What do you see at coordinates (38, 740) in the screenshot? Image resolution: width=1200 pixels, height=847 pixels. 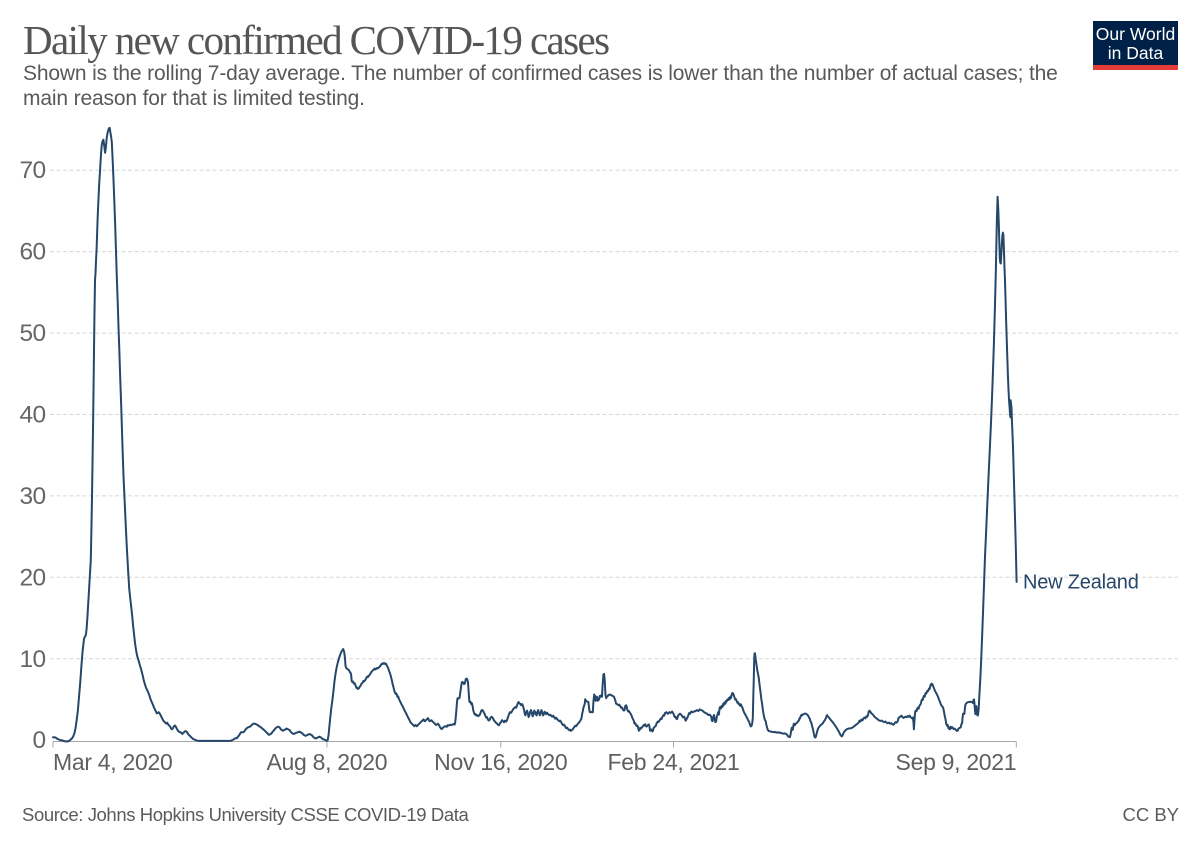 I see `svg-text: 0` at bounding box center [38, 740].